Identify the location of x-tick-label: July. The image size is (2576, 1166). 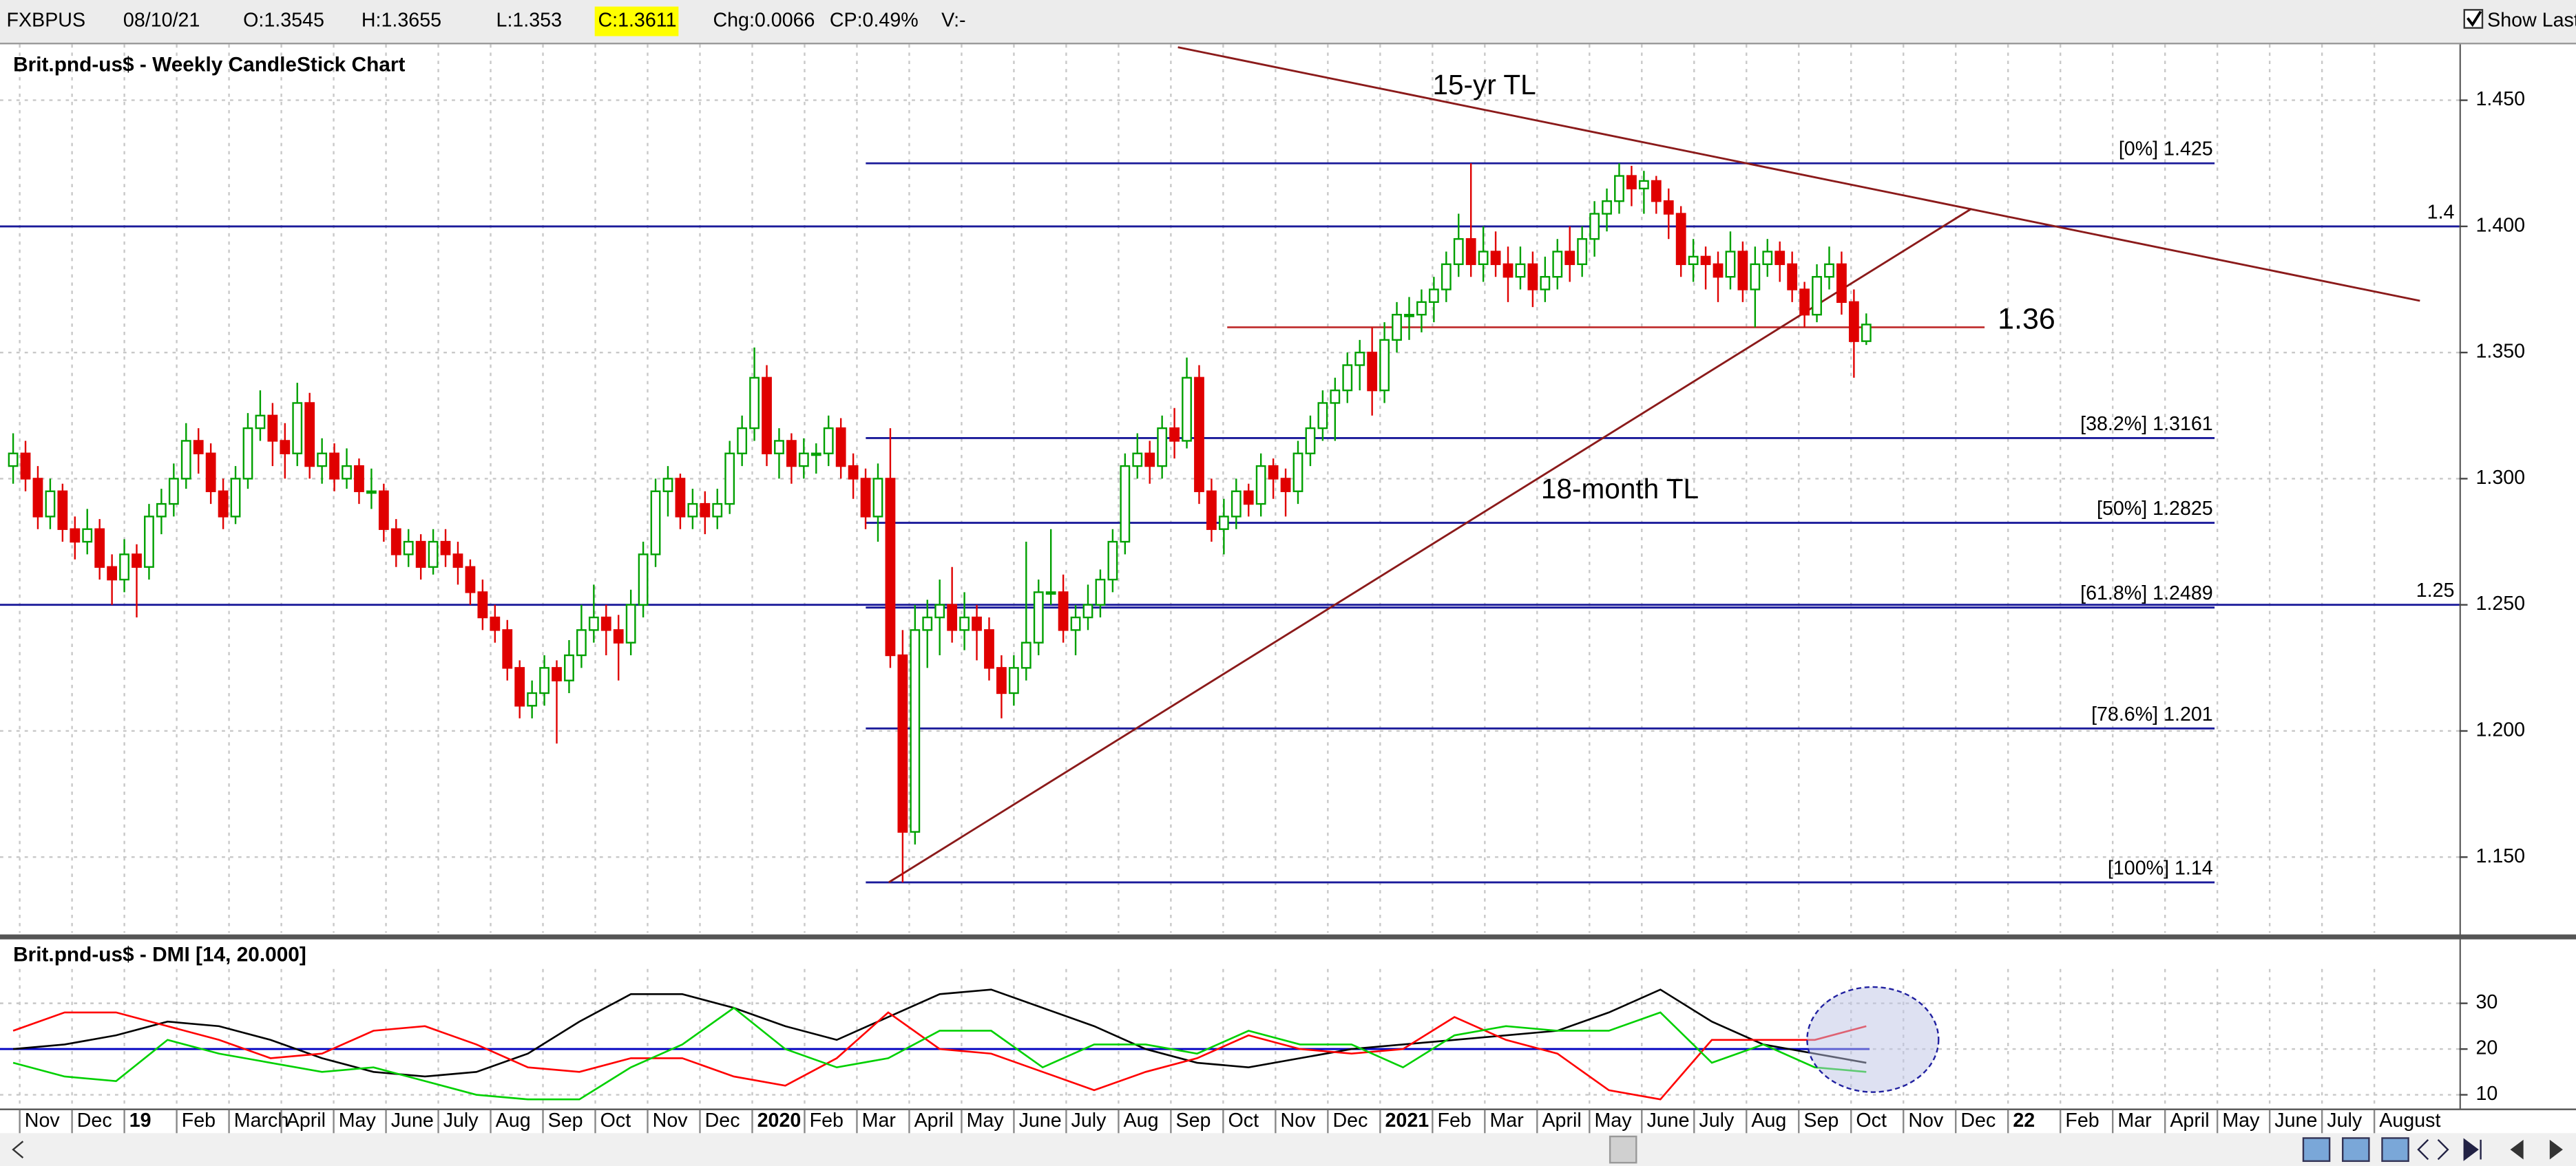
(1089, 1121).